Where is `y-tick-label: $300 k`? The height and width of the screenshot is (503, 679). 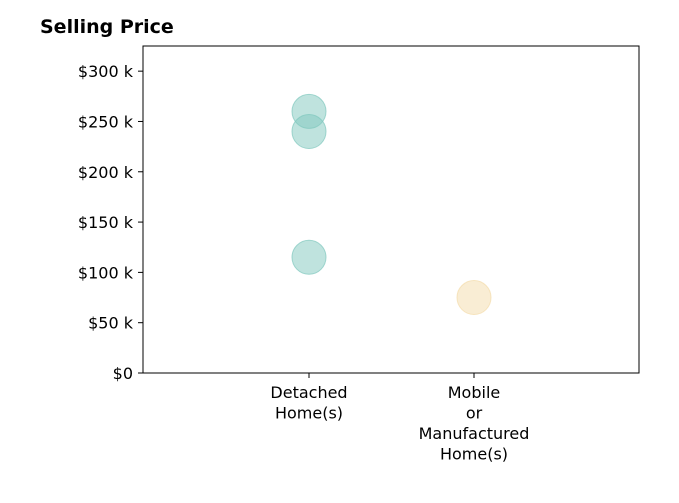 y-tick-label: $300 k is located at coordinates (106, 71).